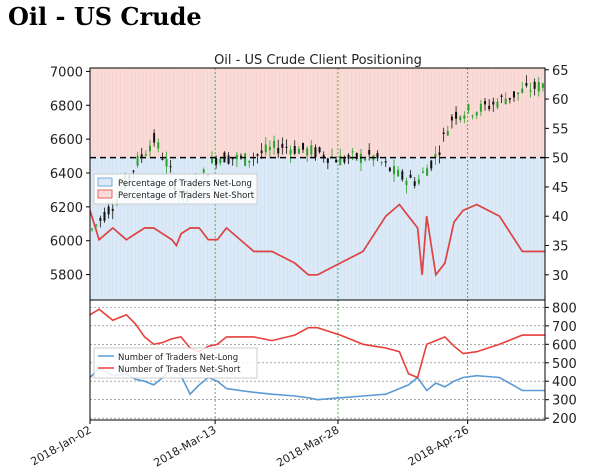  What do you see at coordinates (560, 276) in the screenshot?
I see `right-tick-label: 30` at bounding box center [560, 276].